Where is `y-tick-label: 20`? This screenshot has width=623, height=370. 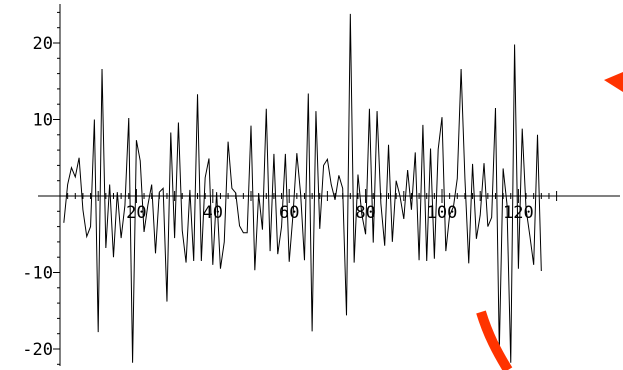 y-tick-label: 20 is located at coordinates (43, 44).